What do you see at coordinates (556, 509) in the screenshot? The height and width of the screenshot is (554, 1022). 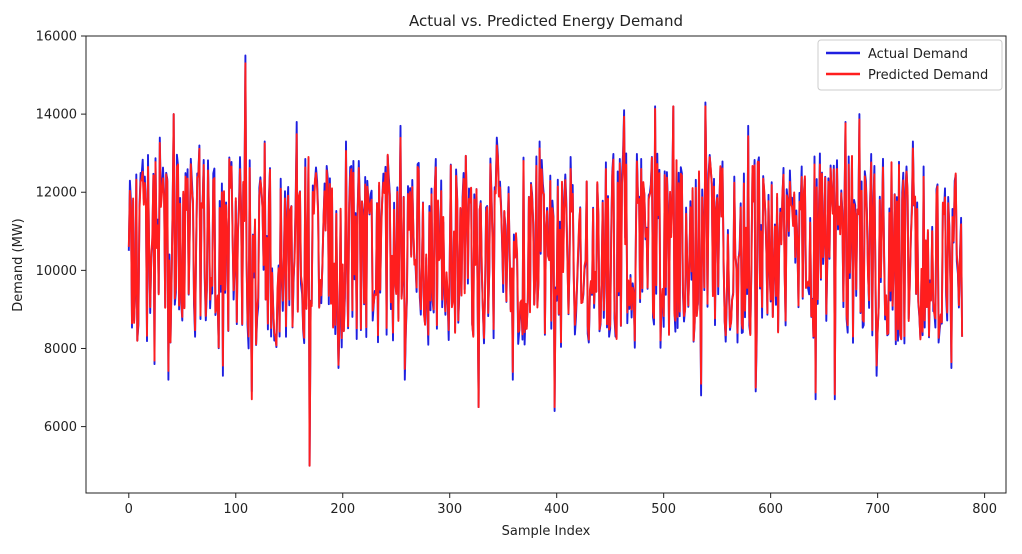 I see `x-tick-label: 400` at bounding box center [556, 509].